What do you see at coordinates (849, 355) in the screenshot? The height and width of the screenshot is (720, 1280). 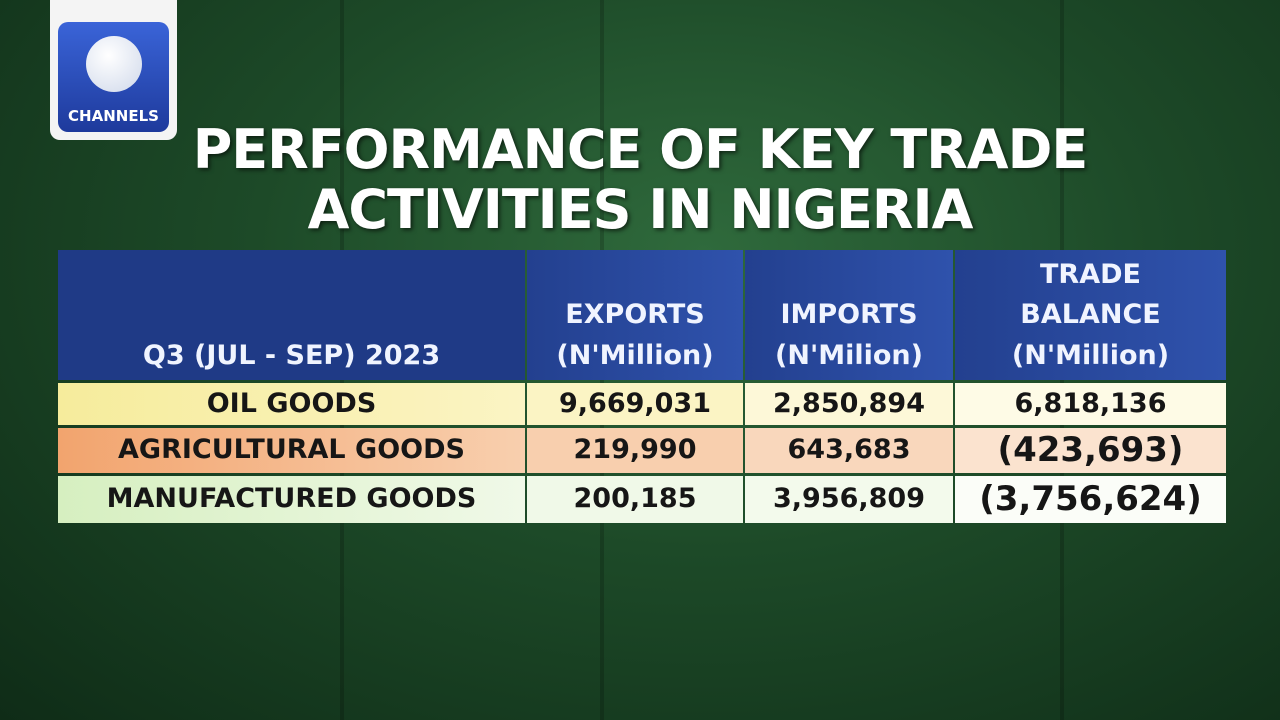 I see `header-text: (N'Milion)` at bounding box center [849, 355].